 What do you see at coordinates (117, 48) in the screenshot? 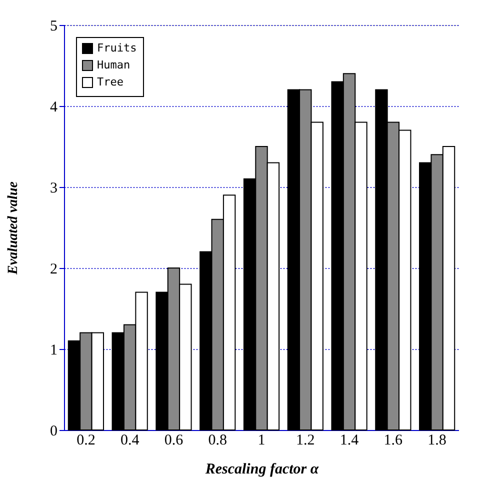
I see `legend-label: Fruits` at bounding box center [117, 48].